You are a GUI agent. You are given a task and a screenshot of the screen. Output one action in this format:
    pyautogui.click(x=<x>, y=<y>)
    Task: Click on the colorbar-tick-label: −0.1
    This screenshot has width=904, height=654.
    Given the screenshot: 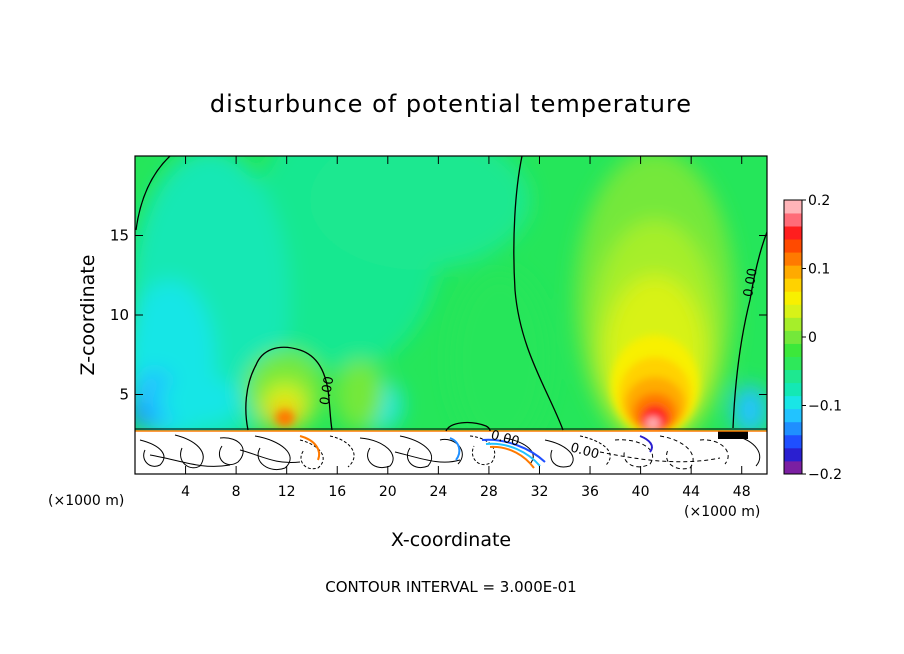 What is the action you would take?
    pyautogui.click(x=825, y=407)
    